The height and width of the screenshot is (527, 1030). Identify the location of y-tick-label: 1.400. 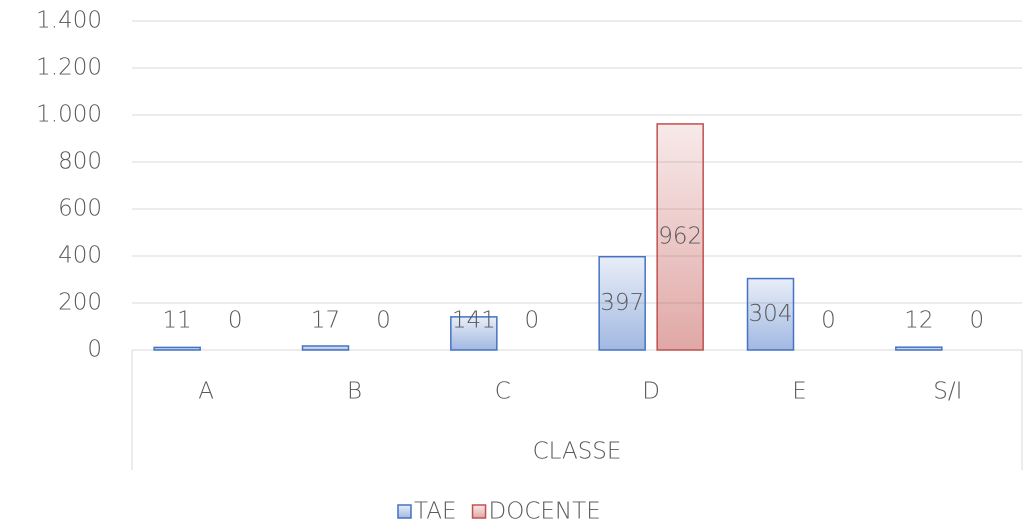
(69, 21).